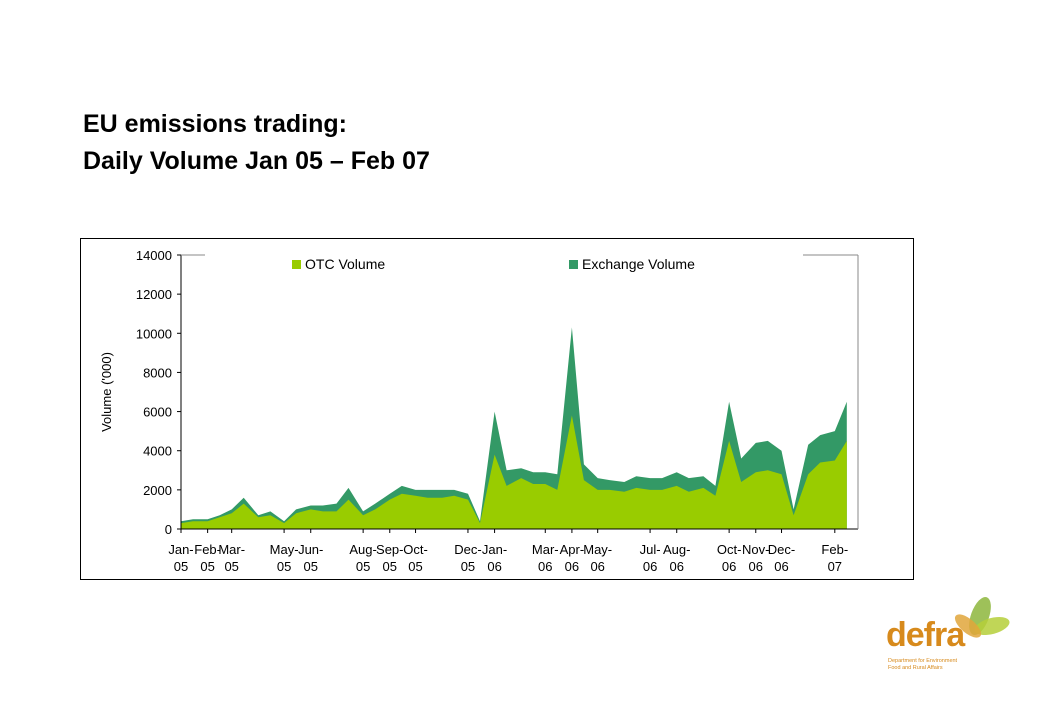  What do you see at coordinates (157, 412) in the screenshot?
I see `y-tick-label: 6000` at bounding box center [157, 412].